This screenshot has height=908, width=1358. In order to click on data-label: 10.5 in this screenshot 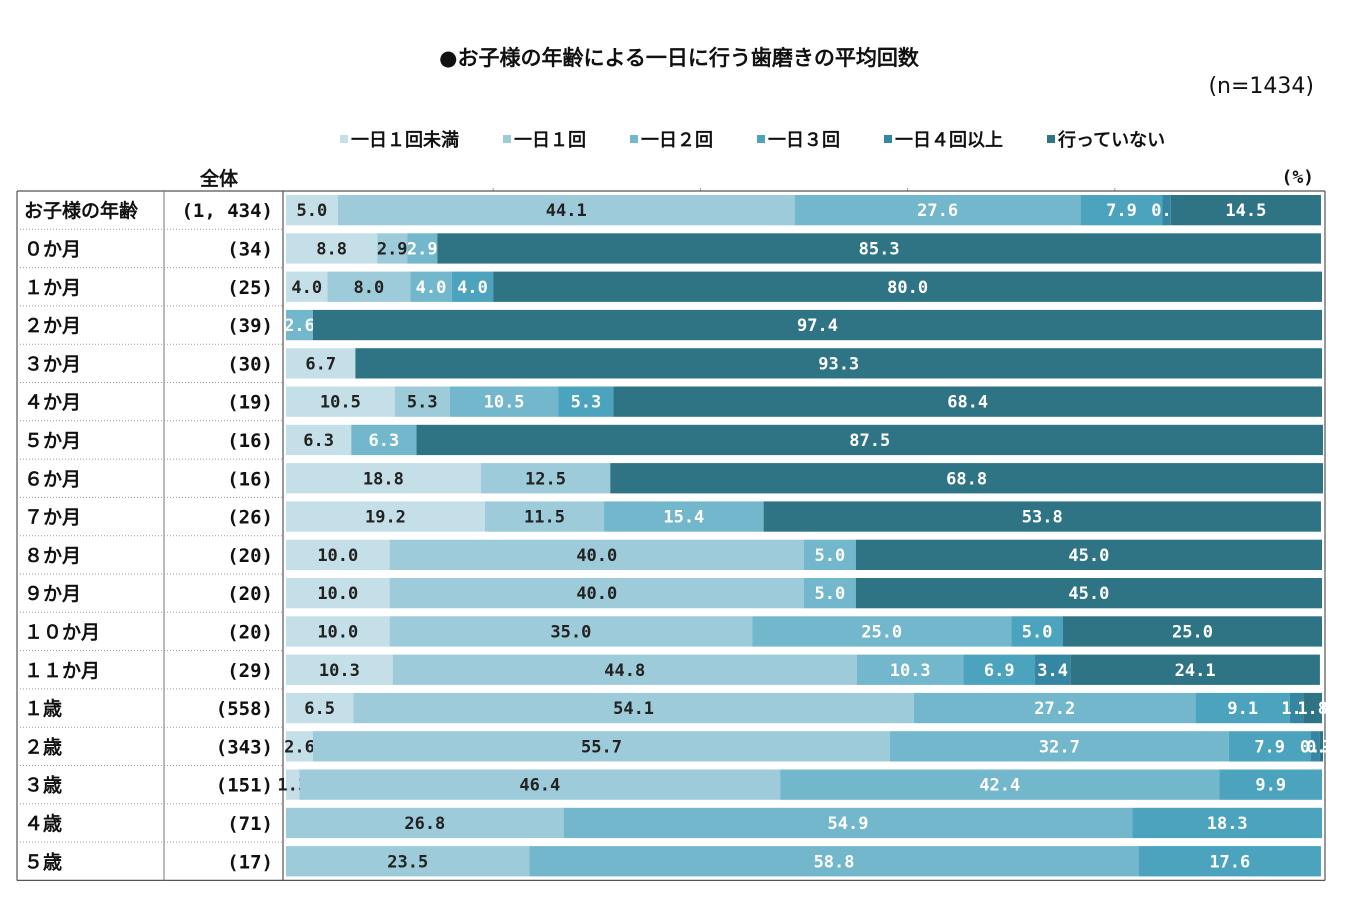, I will do `click(504, 403)`.